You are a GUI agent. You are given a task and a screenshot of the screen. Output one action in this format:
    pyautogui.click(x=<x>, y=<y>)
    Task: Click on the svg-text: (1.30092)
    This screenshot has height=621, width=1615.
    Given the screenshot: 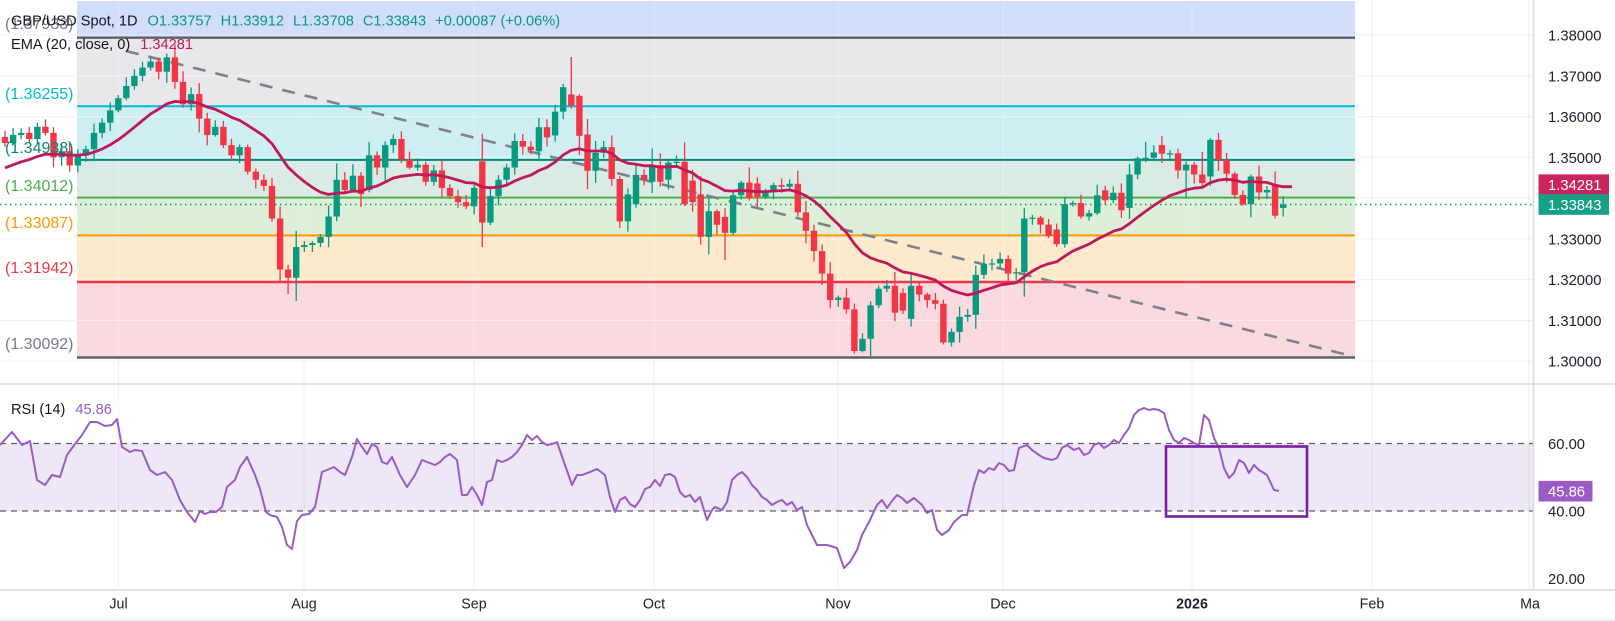 What is the action you would take?
    pyautogui.click(x=39, y=344)
    